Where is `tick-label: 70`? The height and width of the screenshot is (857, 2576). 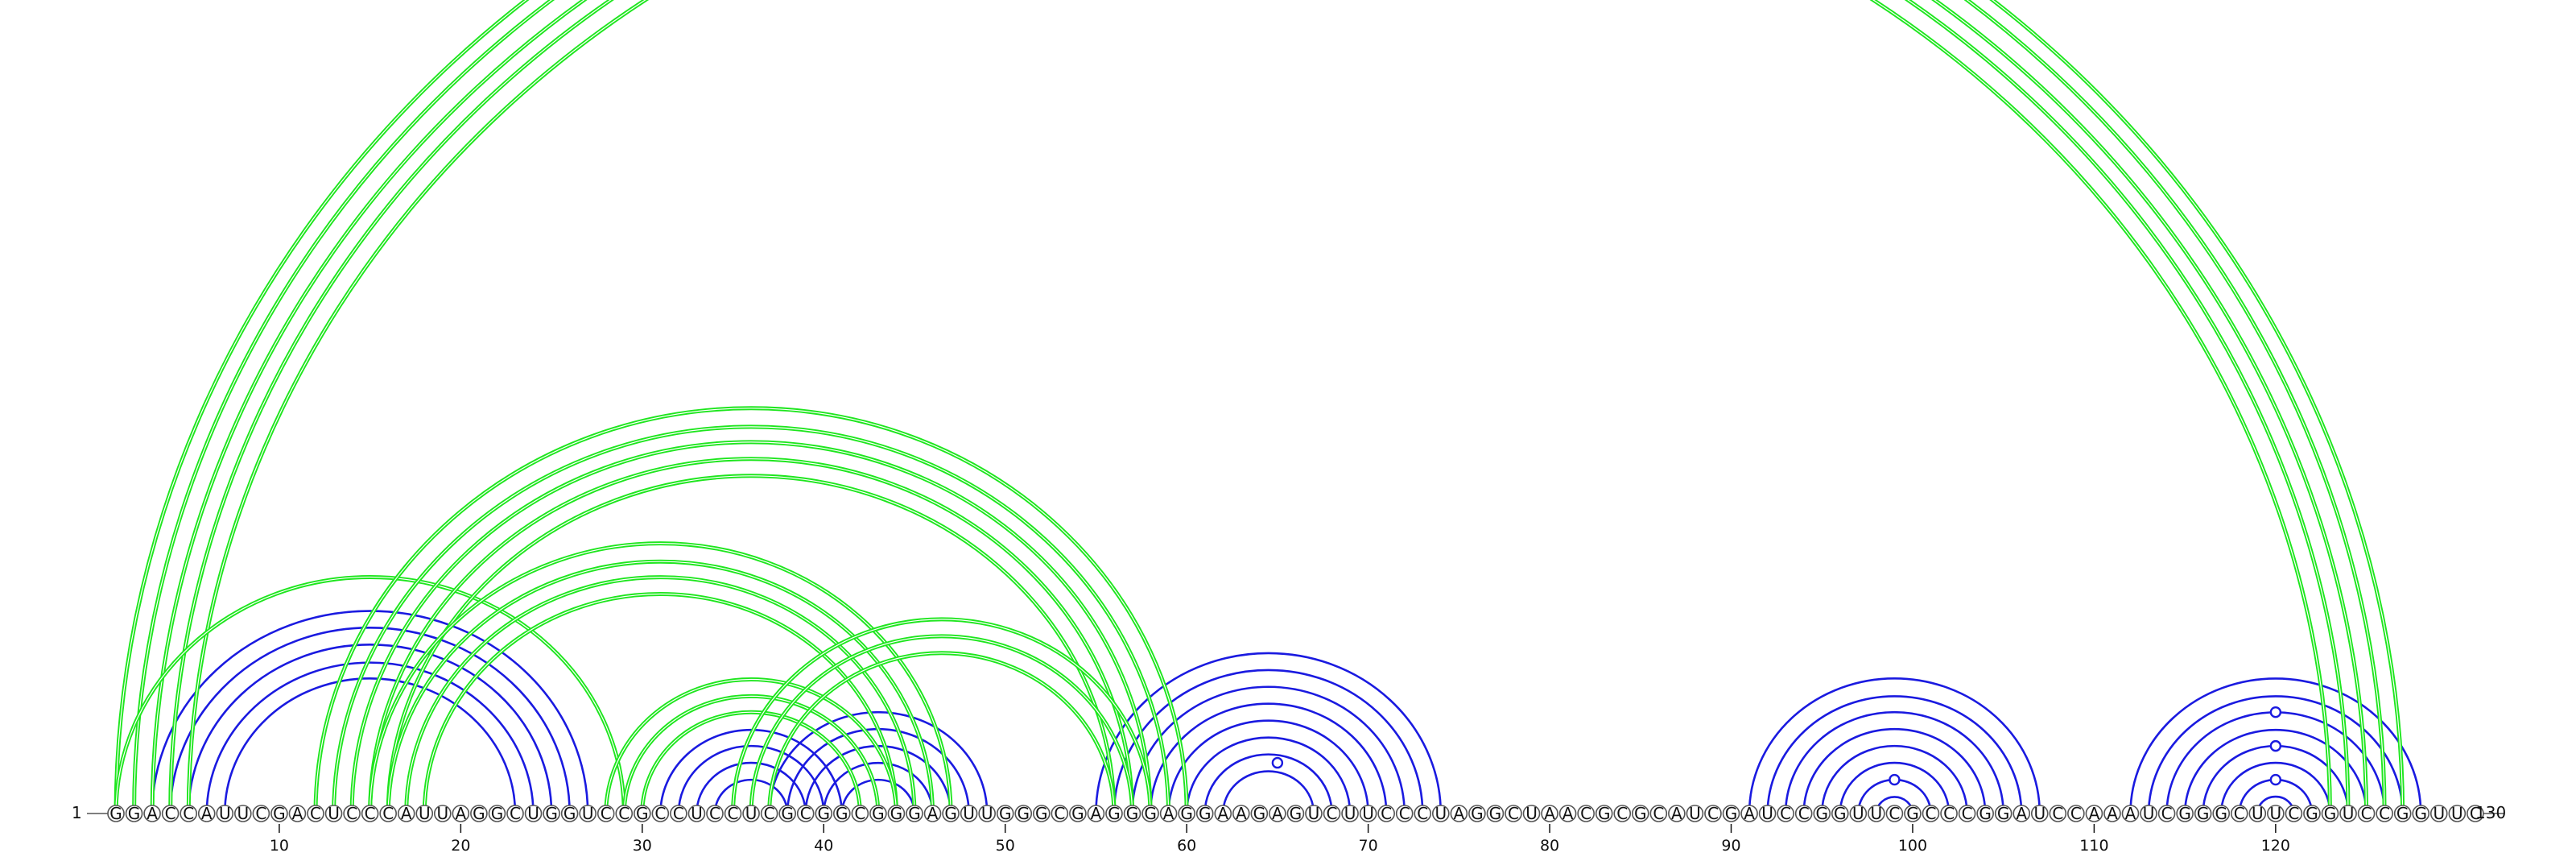
tick-label: 70 is located at coordinates (1368, 846).